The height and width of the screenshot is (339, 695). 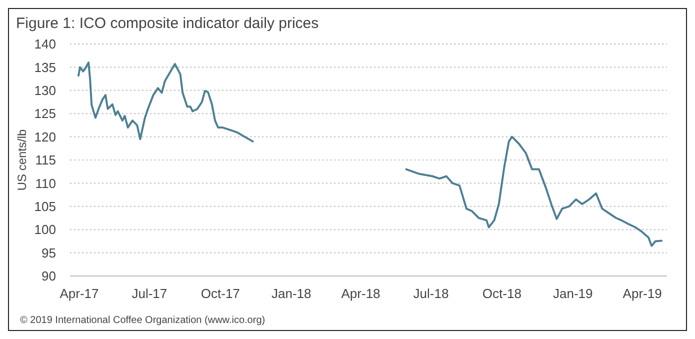 I want to click on x-tick-label: Jul-17, so click(x=150, y=293).